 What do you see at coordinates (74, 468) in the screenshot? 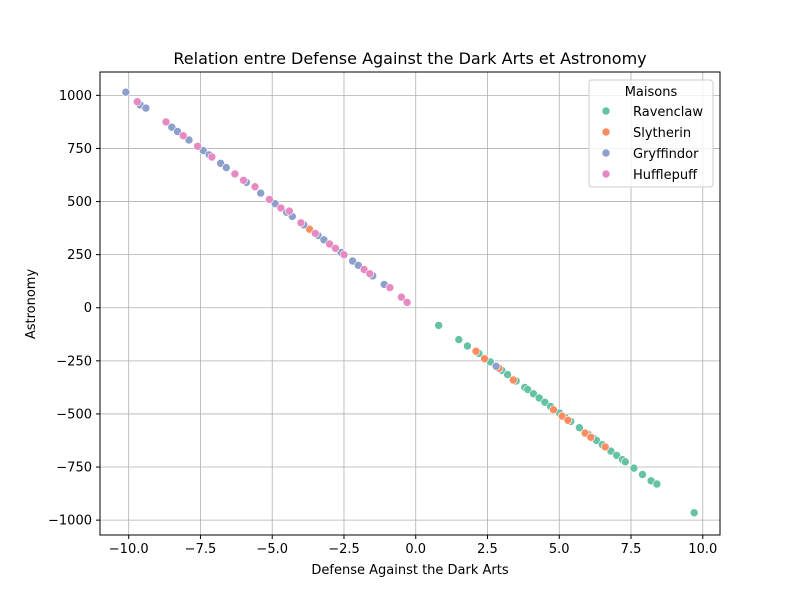
I see `y-tick-label: −750` at bounding box center [74, 468].